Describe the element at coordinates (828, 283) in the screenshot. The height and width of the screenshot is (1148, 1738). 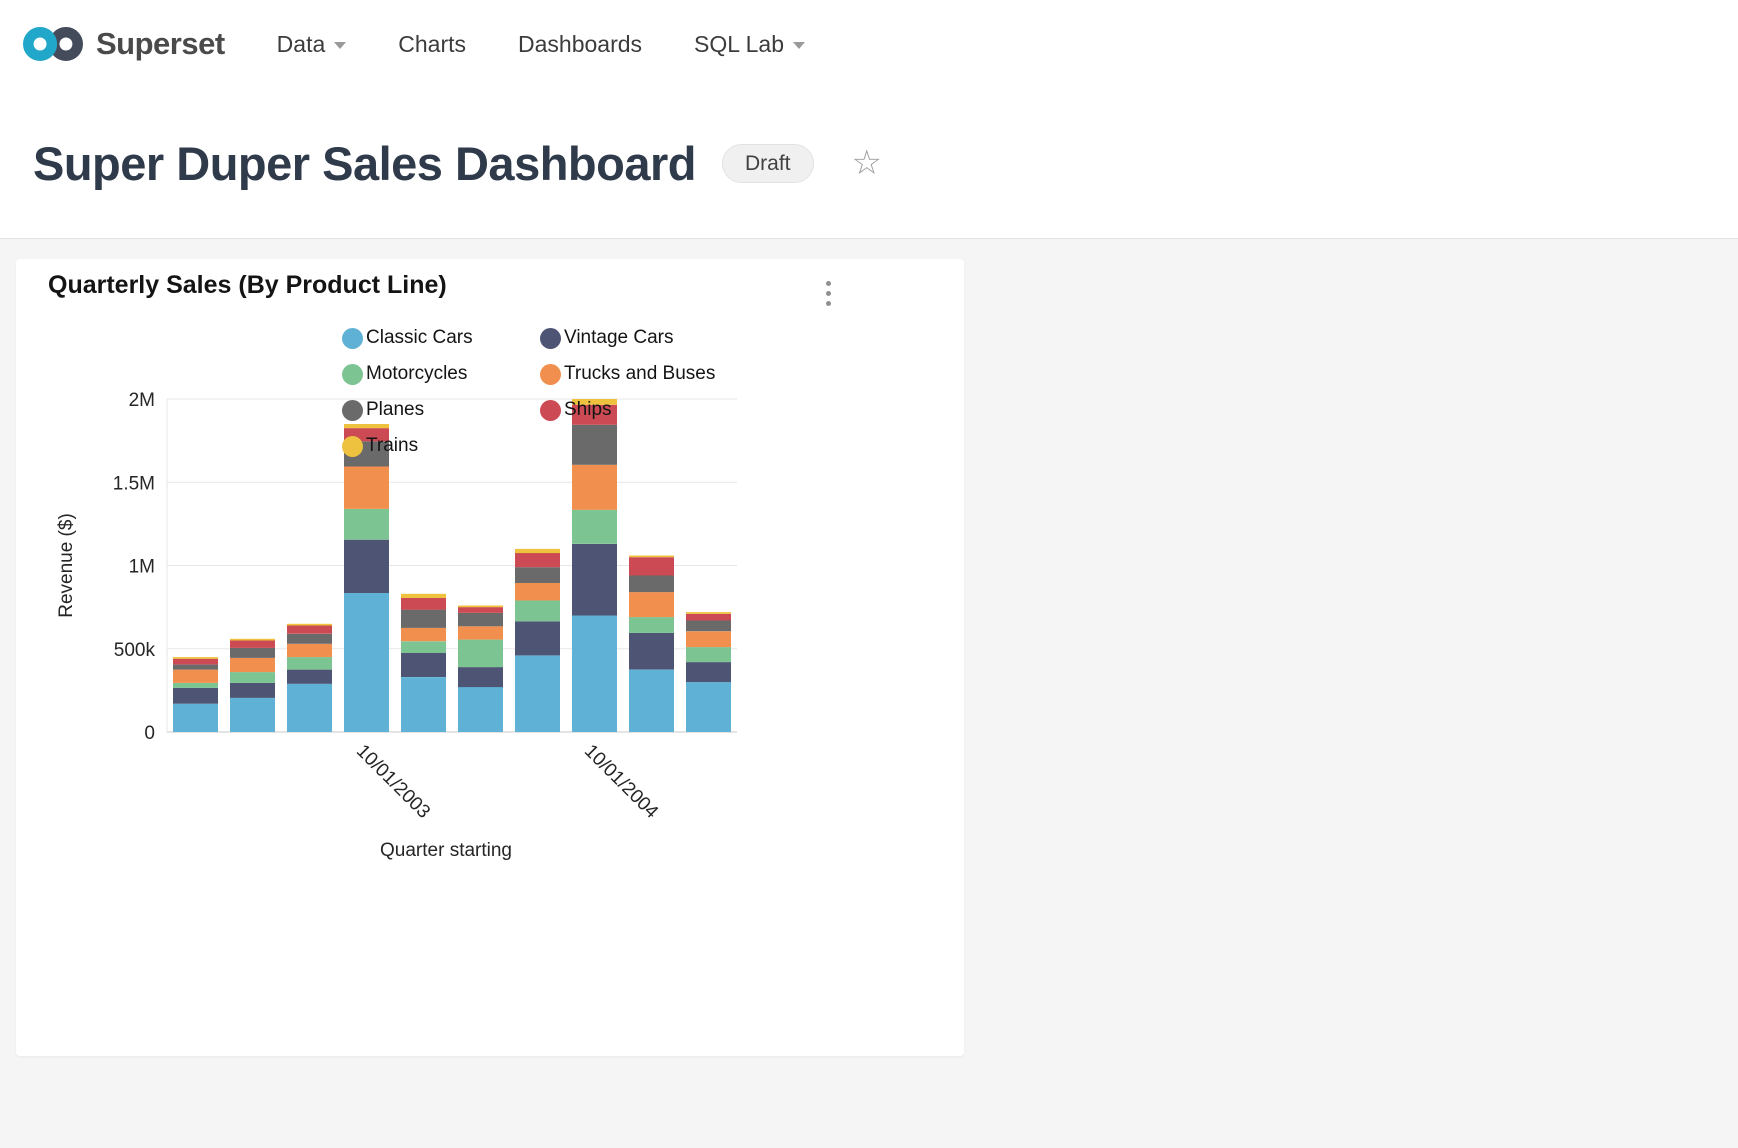
I see `kebab-vertical-icon` at that location.